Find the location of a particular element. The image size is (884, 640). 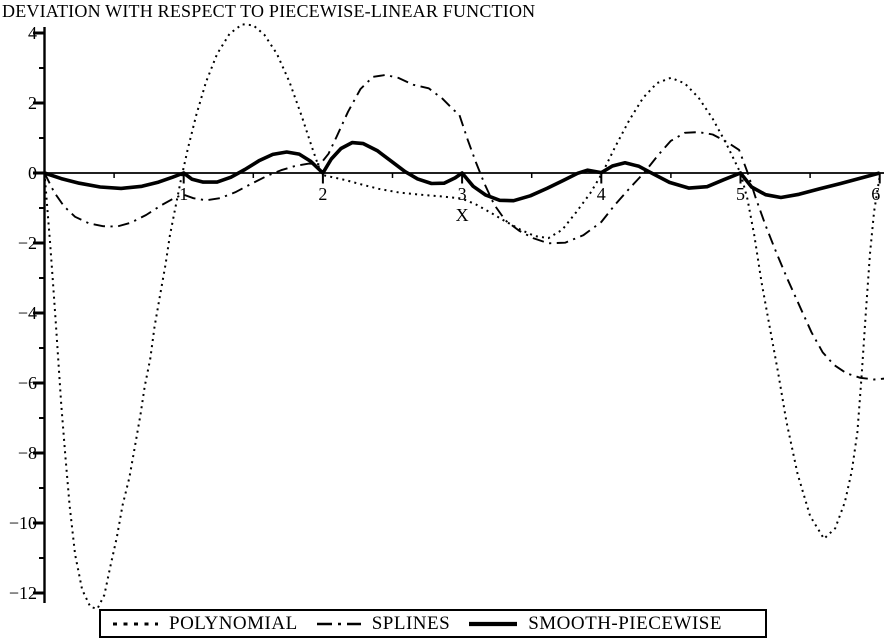

y-tick-label: −10 is located at coordinates (23, 523).